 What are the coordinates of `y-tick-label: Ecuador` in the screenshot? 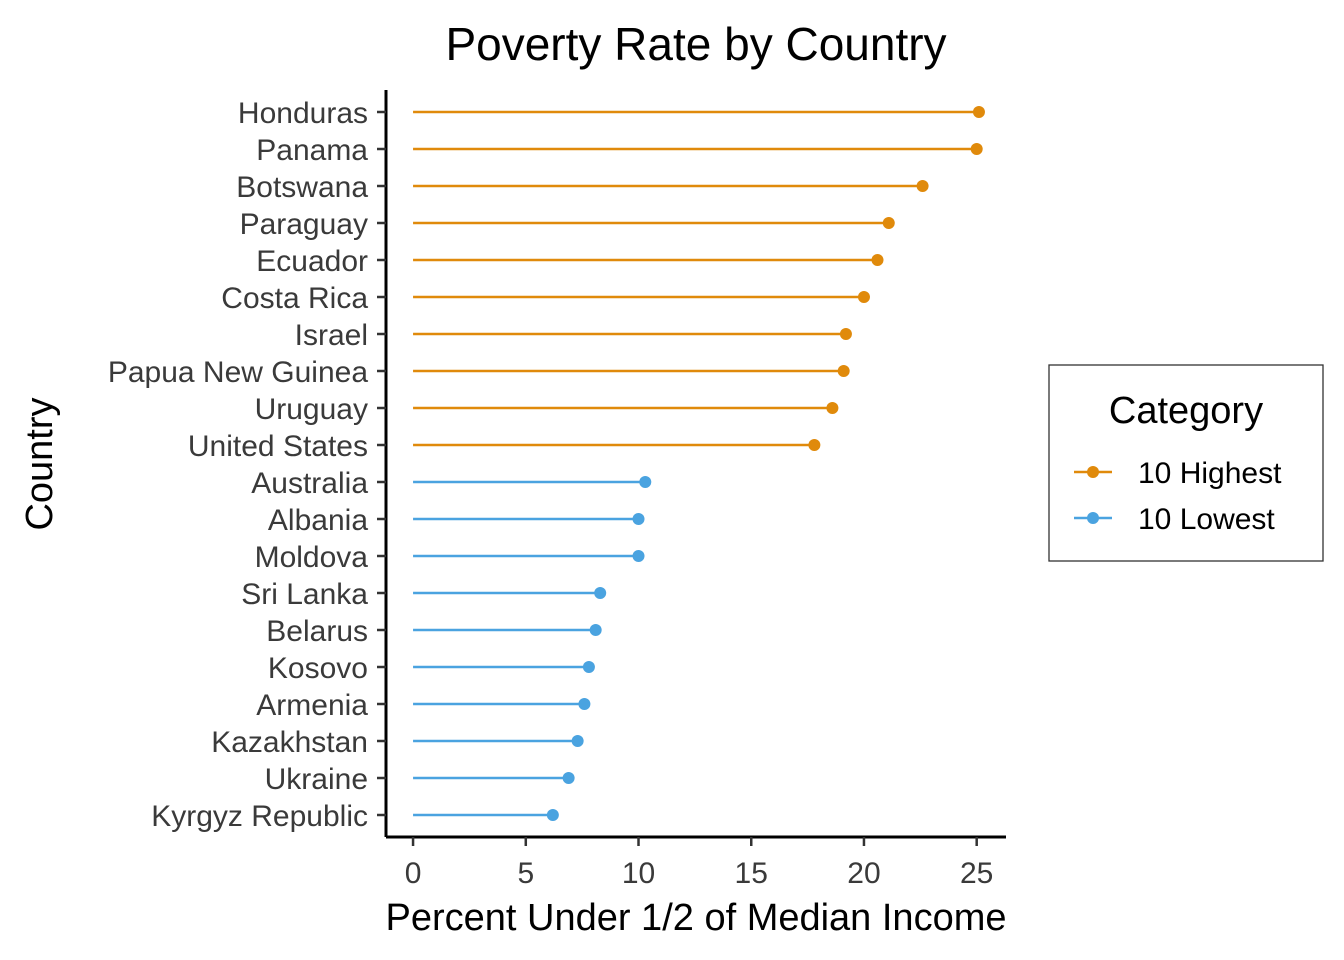 It's located at (312, 261).